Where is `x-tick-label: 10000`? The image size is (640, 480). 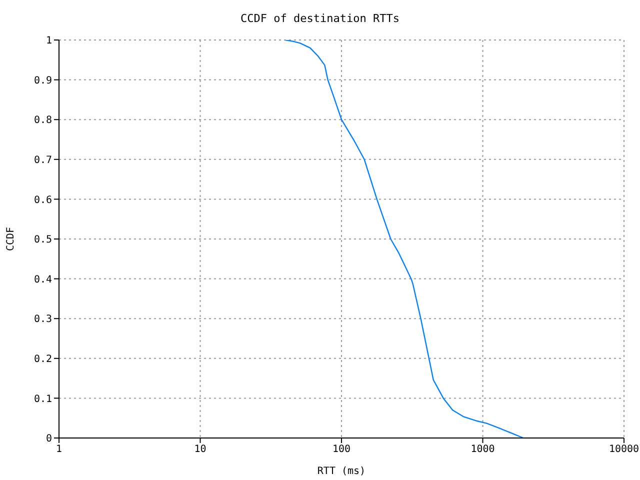 x-tick-label: 10000 is located at coordinates (624, 450).